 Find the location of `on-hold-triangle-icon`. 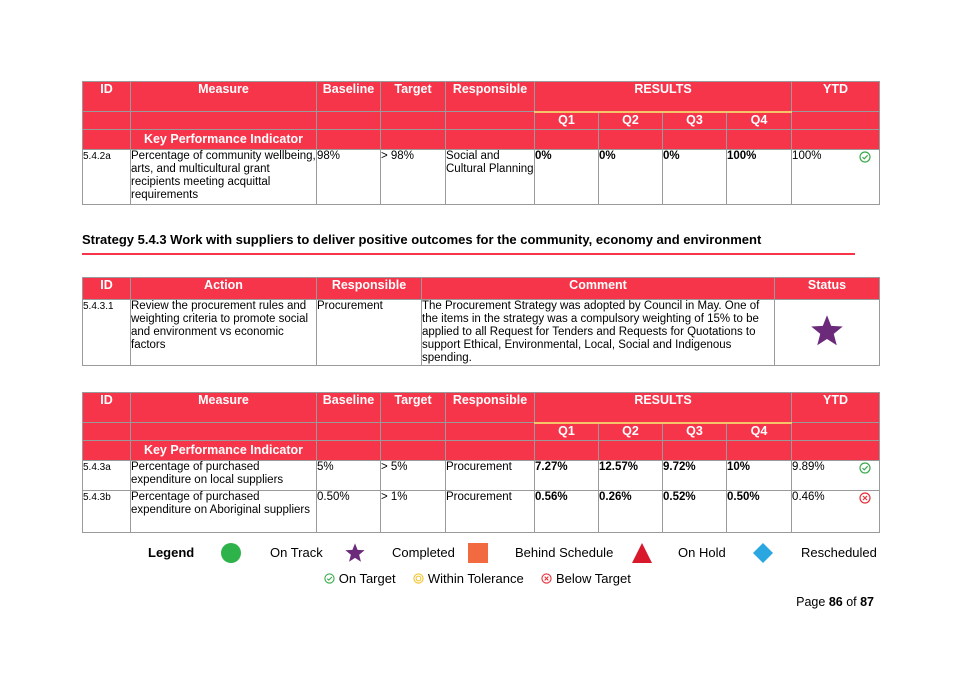

on-hold-triangle-icon is located at coordinates (642, 553).